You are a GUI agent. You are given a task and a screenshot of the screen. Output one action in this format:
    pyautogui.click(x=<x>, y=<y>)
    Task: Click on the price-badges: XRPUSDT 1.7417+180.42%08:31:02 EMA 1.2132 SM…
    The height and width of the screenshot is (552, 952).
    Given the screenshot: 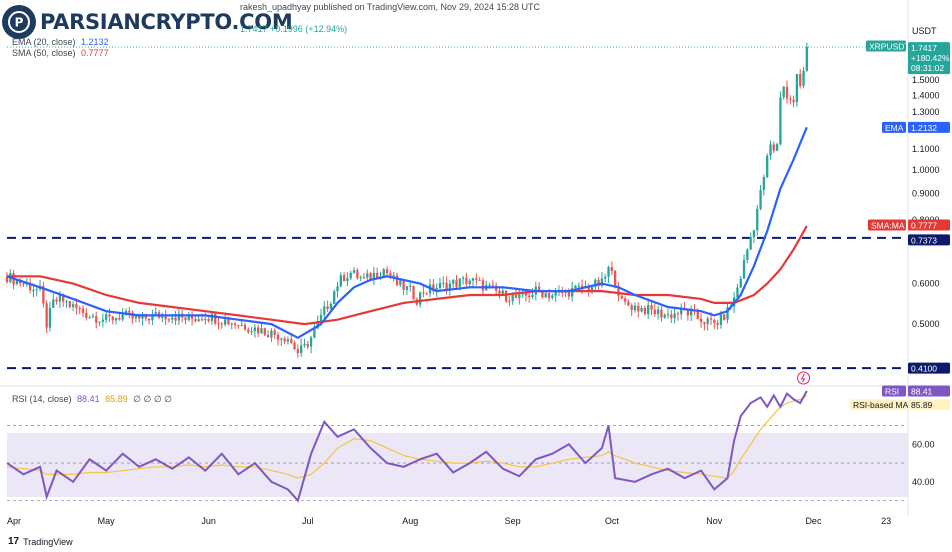 What is the action you would take?
    pyautogui.click(x=873, y=225)
    